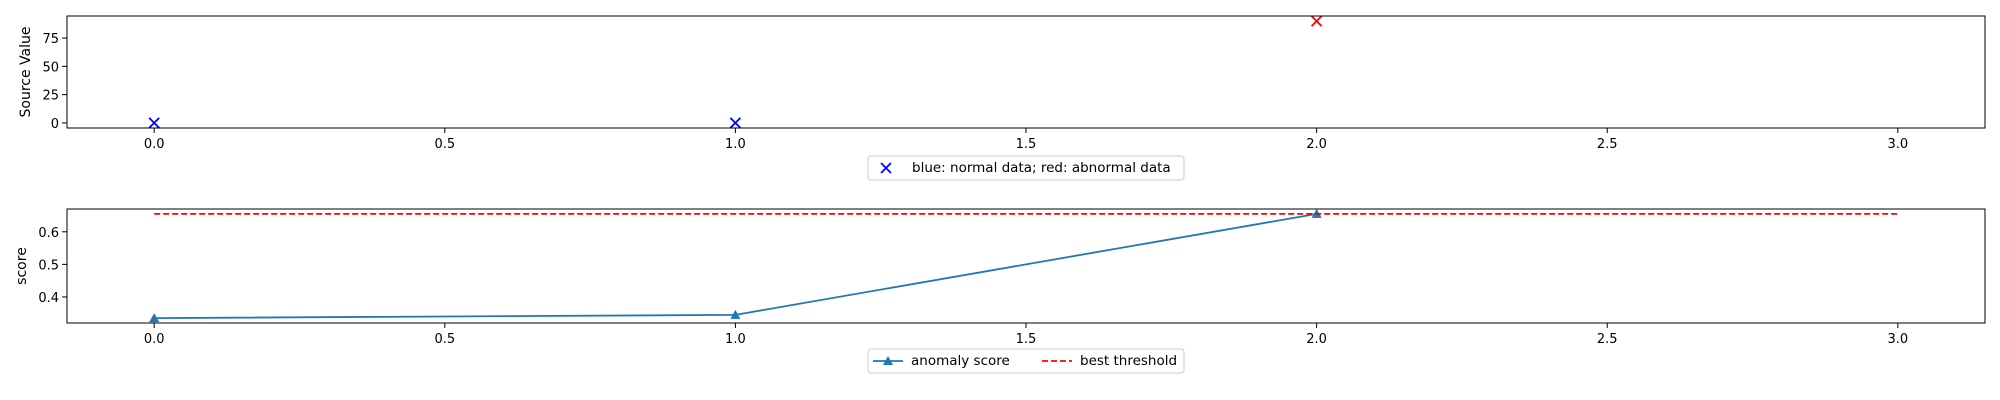 The image size is (2000, 400). Describe the element at coordinates (444, 144) in the screenshot. I see `source-value-x-tick-label: 0.5` at that location.